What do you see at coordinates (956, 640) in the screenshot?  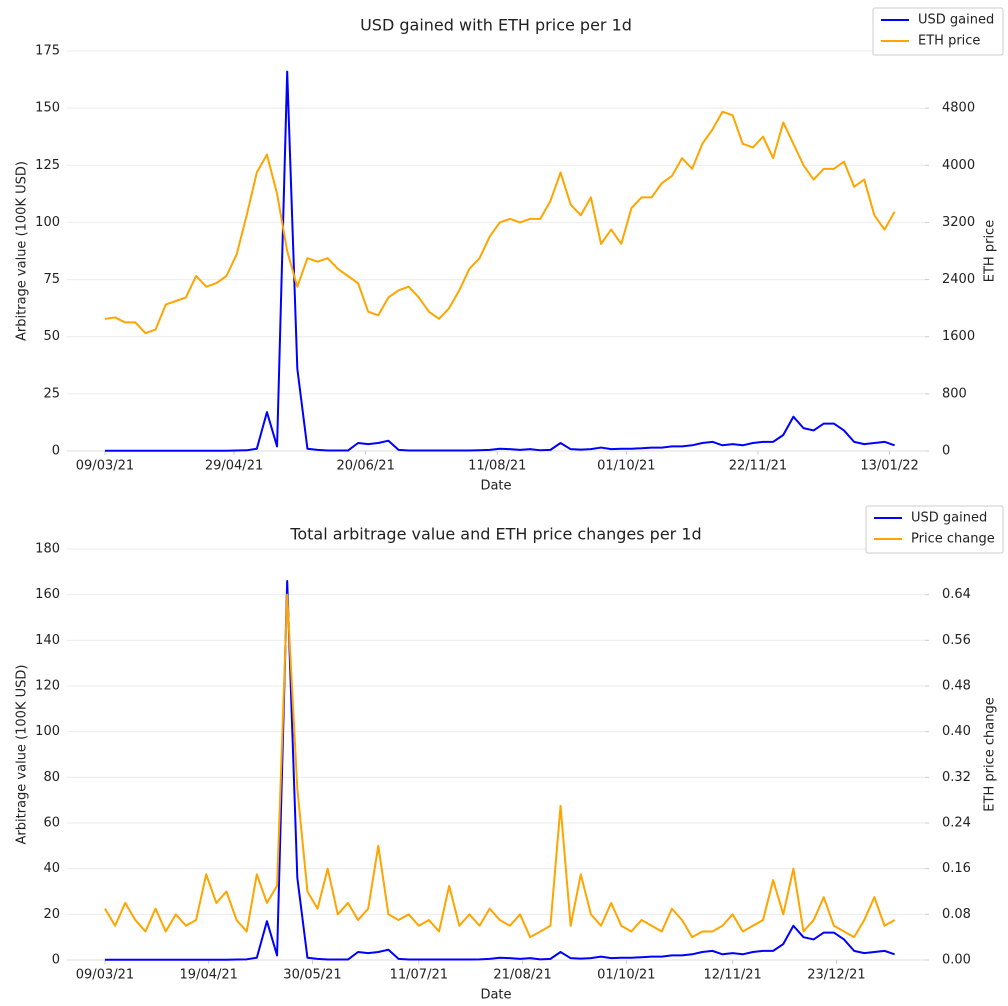 I see `y2-tick-label: 0.56` at bounding box center [956, 640].